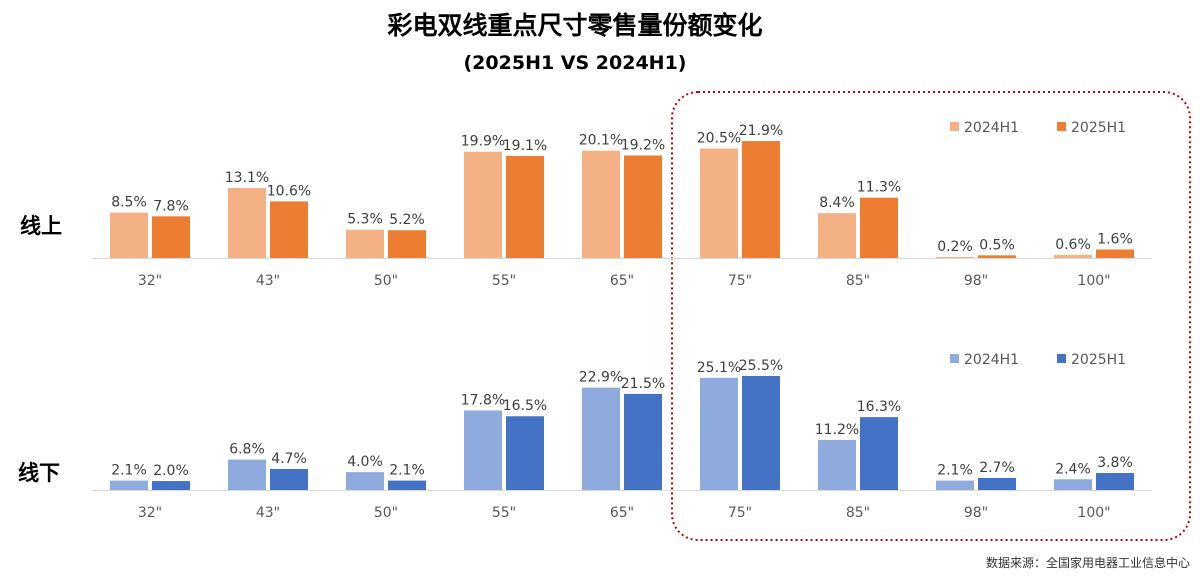  Describe the element at coordinates (601, 378) in the screenshot. I see `data-label: 22.9%` at that location.